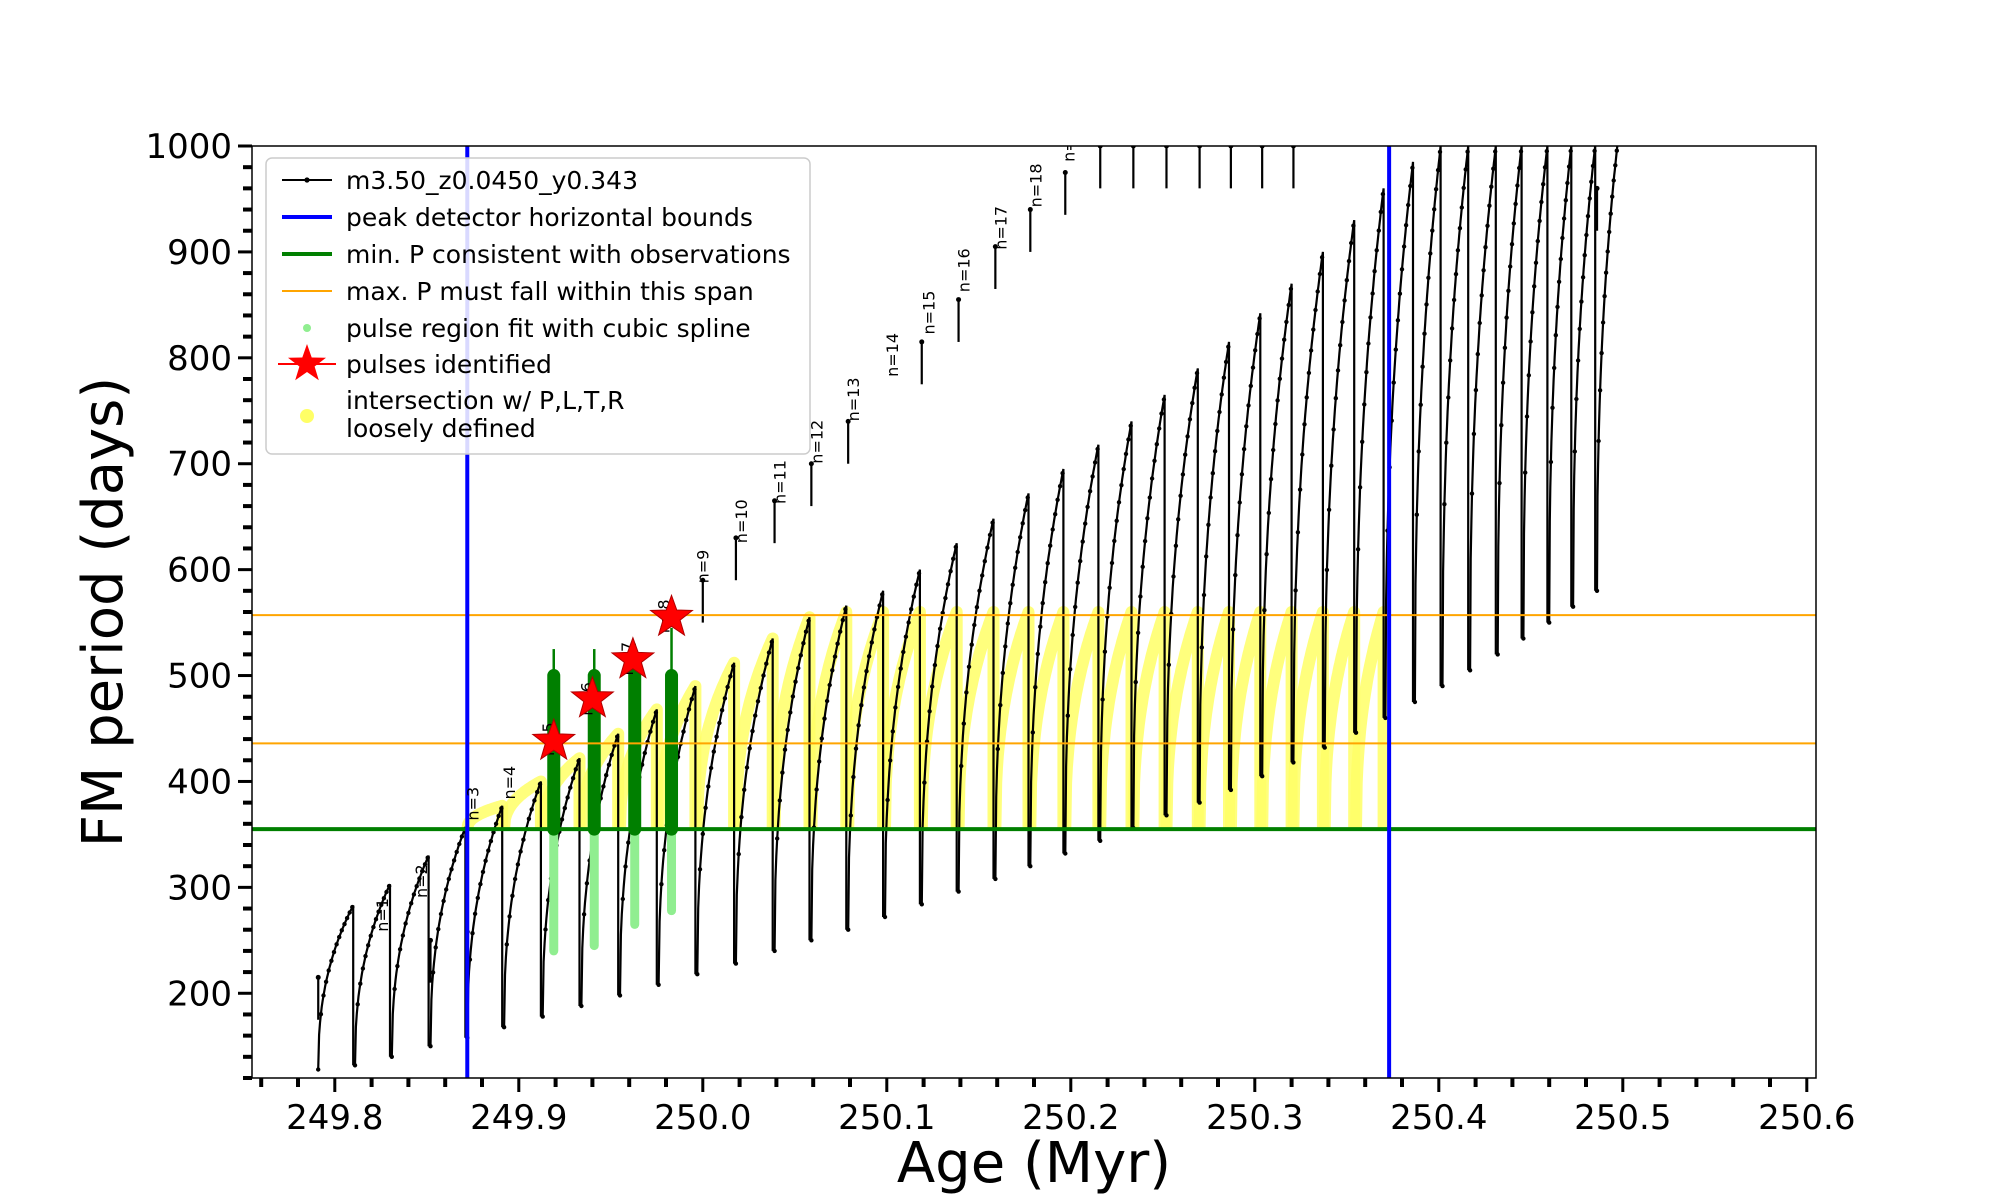 The image size is (2000, 1200). I want to click on legend-dot-swatch, so click(307, 328).